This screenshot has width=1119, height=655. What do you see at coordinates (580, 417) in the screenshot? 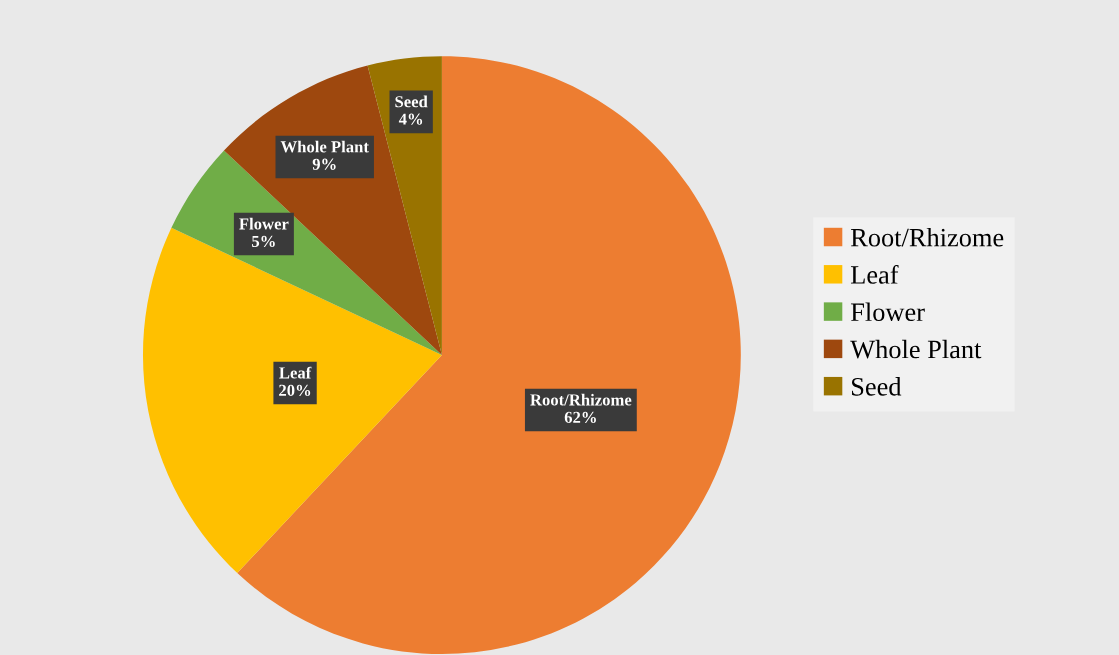
I see `data-label: 62%` at bounding box center [580, 417].